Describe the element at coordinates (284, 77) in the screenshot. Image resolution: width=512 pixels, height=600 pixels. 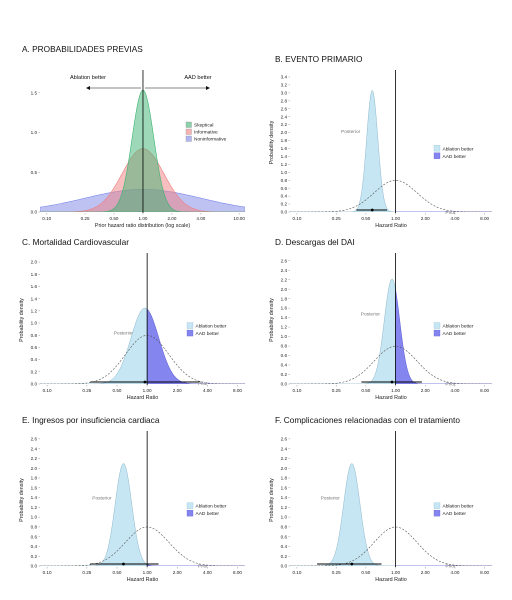
I see `y-tick-label: 3.4` at that location.